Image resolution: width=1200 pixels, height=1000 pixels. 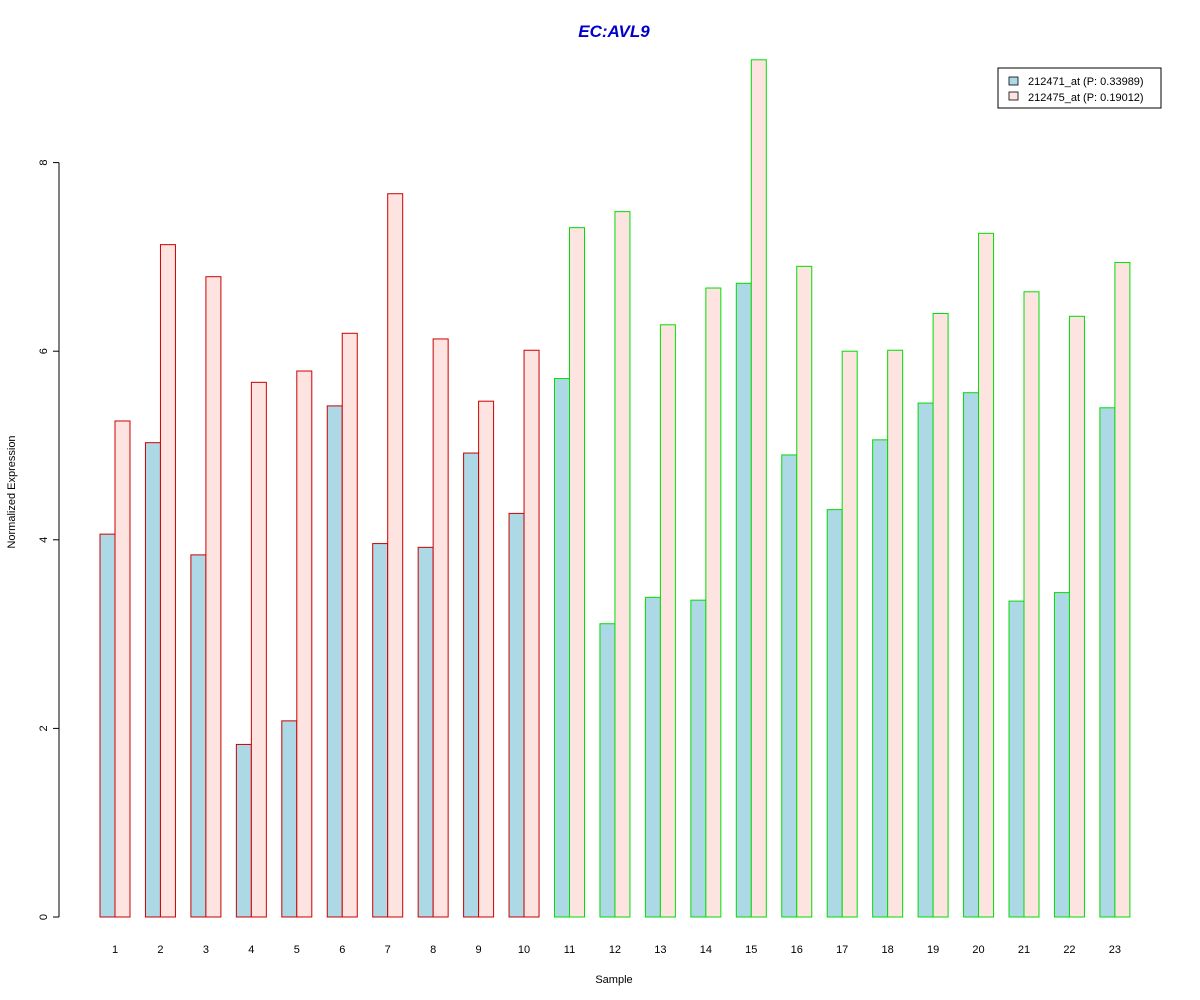 I want to click on x-tick-label: 20, so click(x=978, y=950).